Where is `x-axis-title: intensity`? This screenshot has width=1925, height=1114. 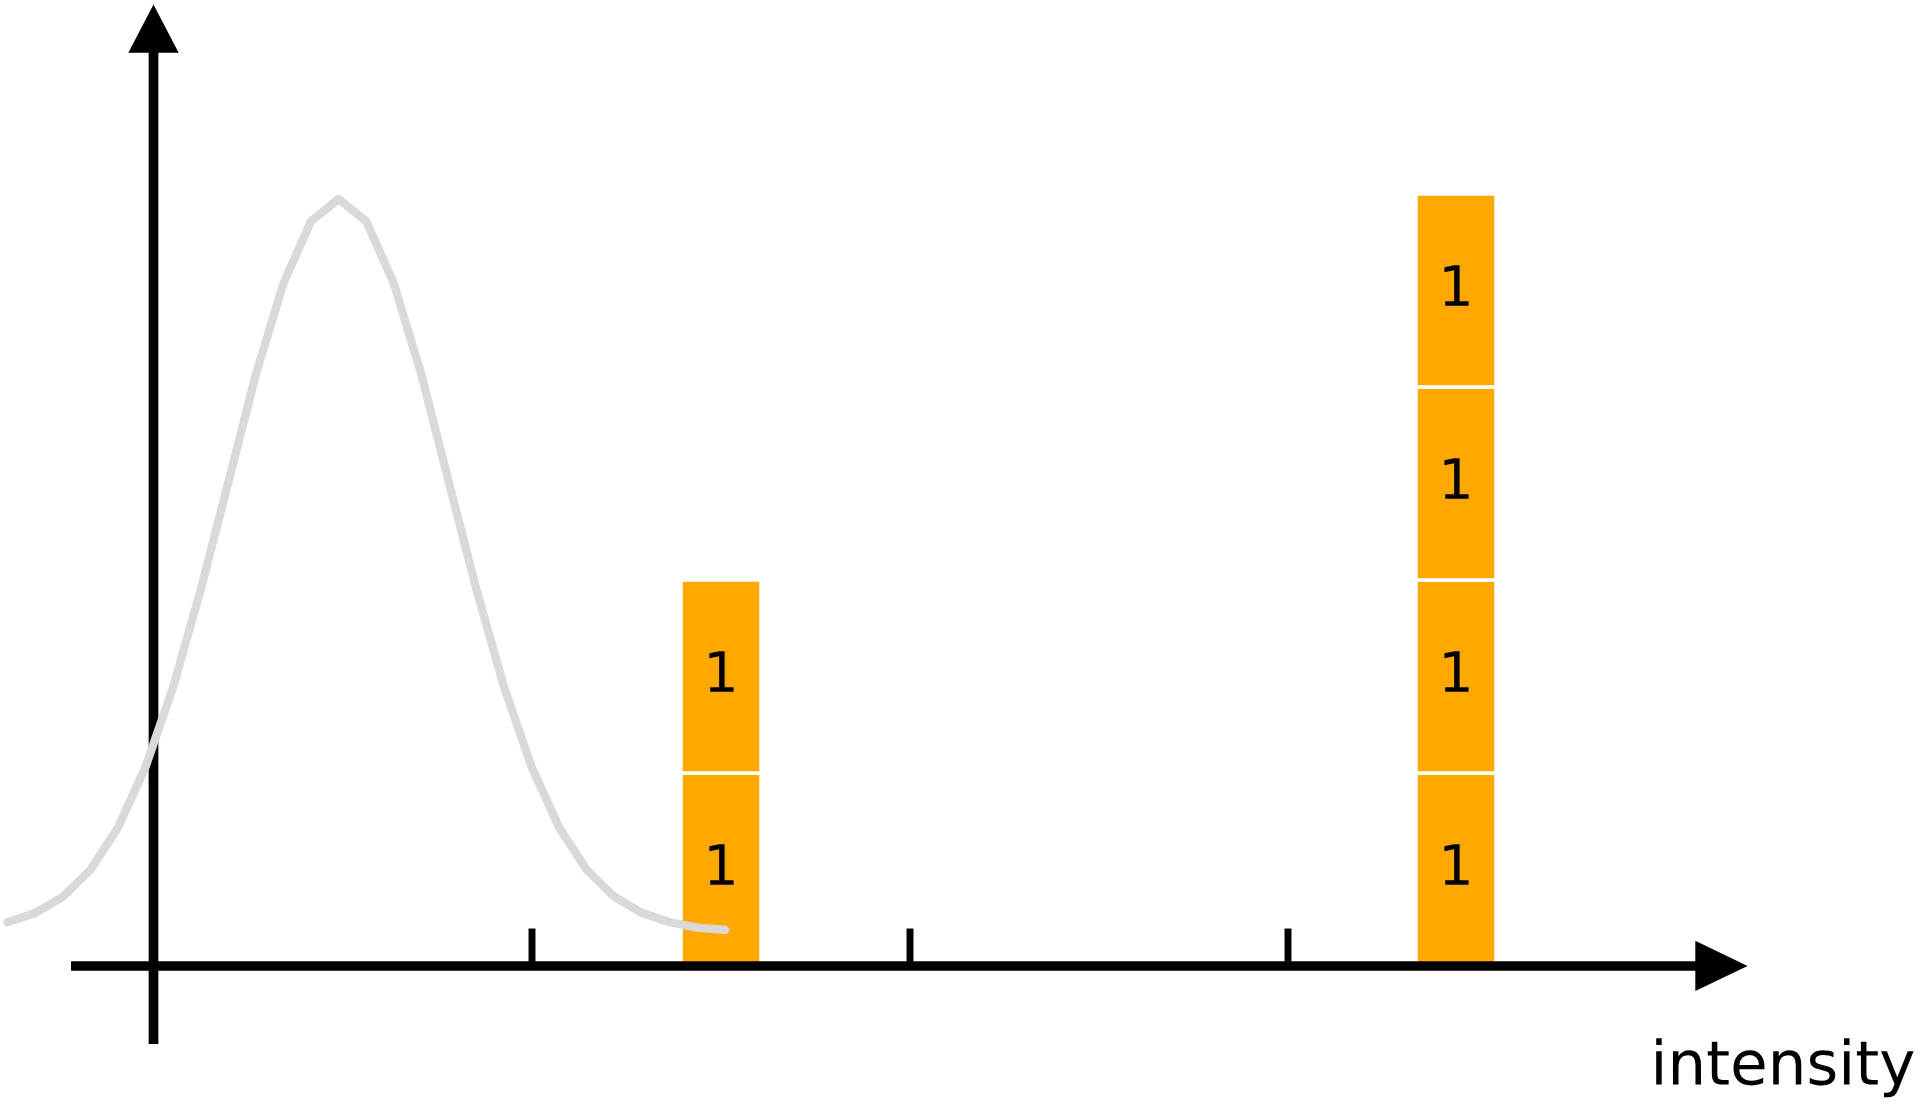
x-axis-title: intensity is located at coordinates (1785, 1068).